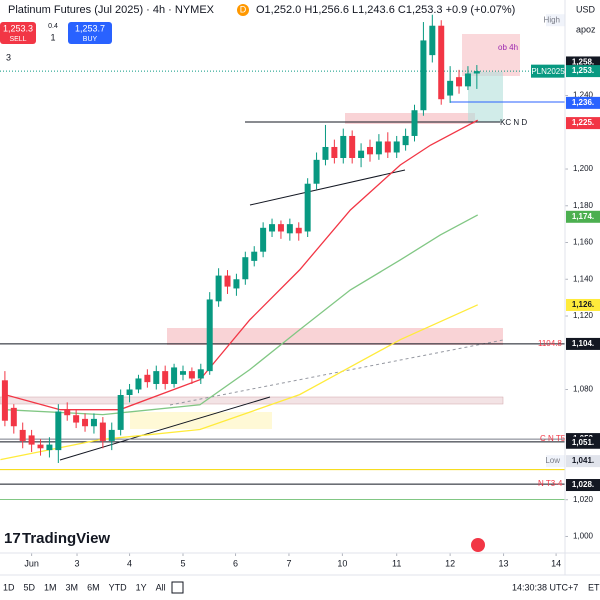 The image size is (600, 600). I want to click on price-tag-label: 1,236., so click(583, 102).